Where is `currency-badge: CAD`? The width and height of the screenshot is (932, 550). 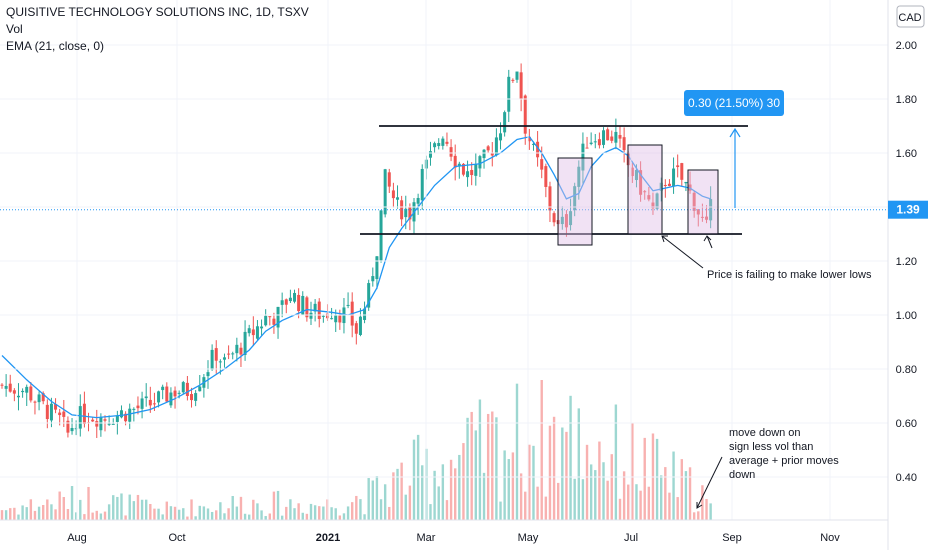
currency-badge: CAD is located at coordinates (909, 18).